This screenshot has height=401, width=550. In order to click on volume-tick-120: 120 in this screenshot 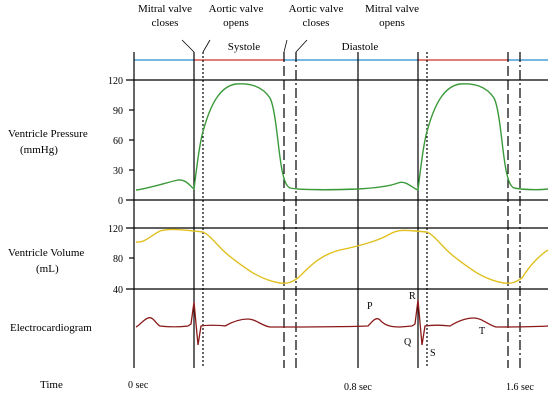, I will do `click(115, 229)`.